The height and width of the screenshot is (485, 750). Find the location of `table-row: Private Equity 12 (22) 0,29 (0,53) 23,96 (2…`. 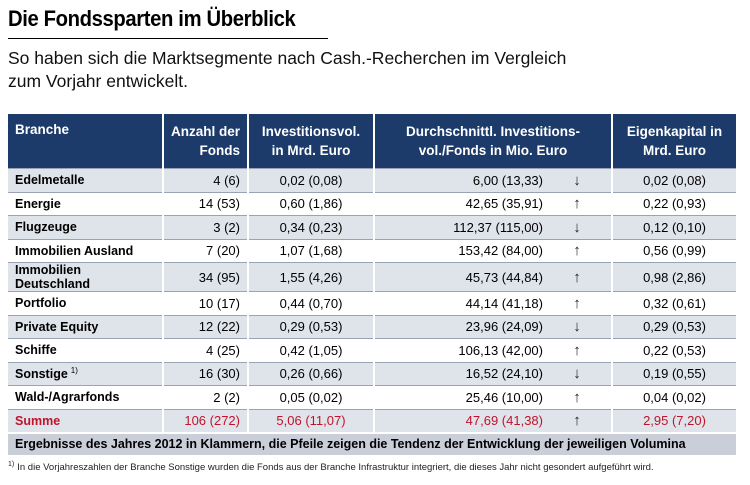

table-row: Private Equity 12 (22) 0,29 (0,53) 23,96 (2… is located at coordinates (372, 326).